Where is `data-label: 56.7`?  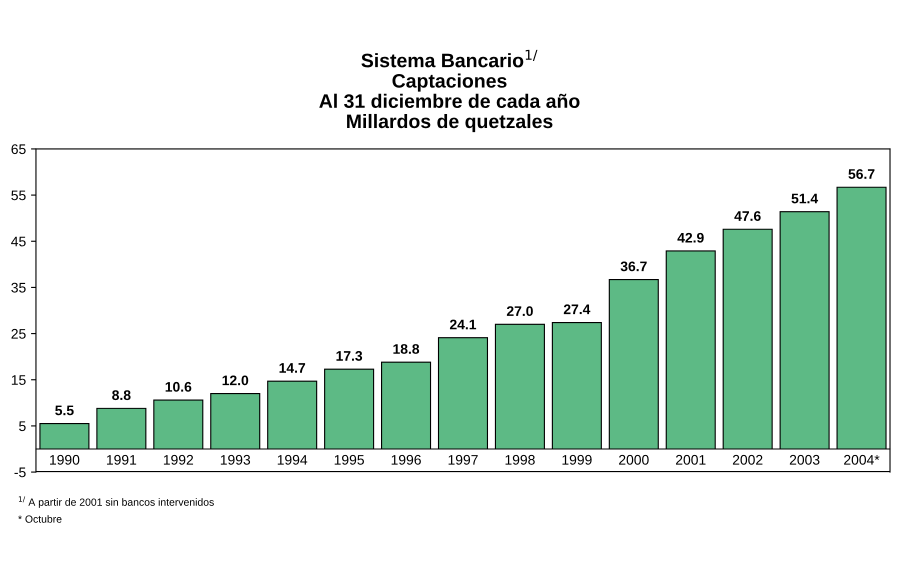 data-label: 56.7 is located at coordinates (861, 174).